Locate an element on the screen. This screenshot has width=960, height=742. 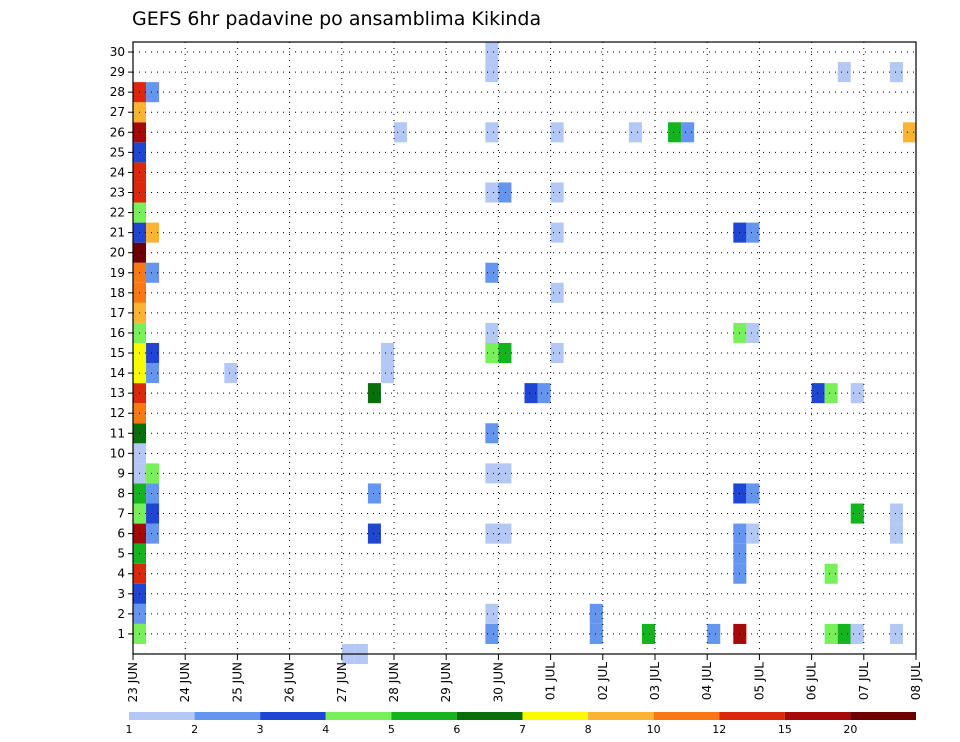
x-tick-label: 30 JUN is located at coordinates (498, 682).